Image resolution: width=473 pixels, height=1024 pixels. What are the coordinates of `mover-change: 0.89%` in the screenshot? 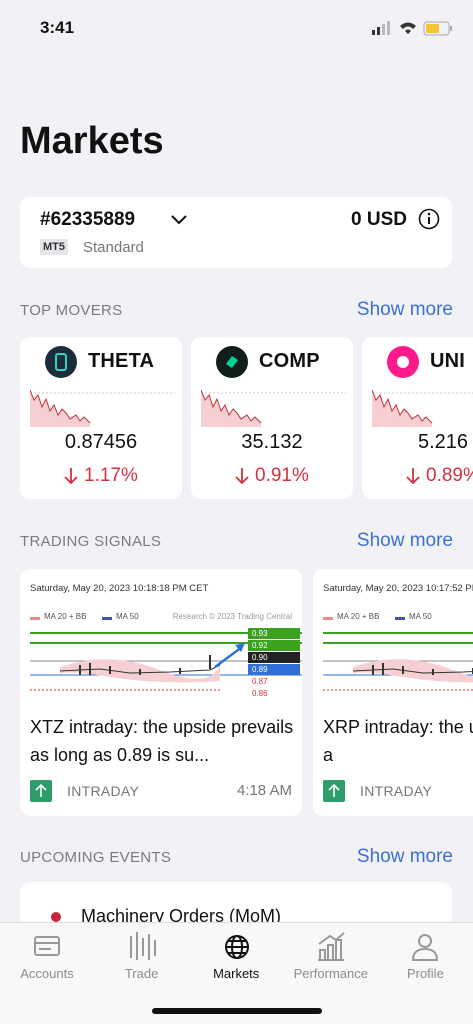 It's located at (449, 475).